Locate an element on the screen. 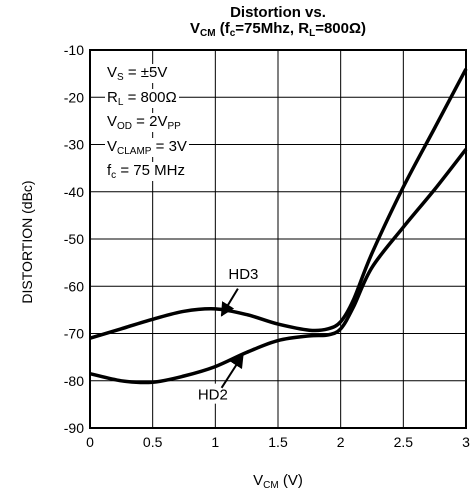 This screenshot has width=474, height=493. y-axis-label: DISTORTION (dBc) is located at coordinates (27, 242).